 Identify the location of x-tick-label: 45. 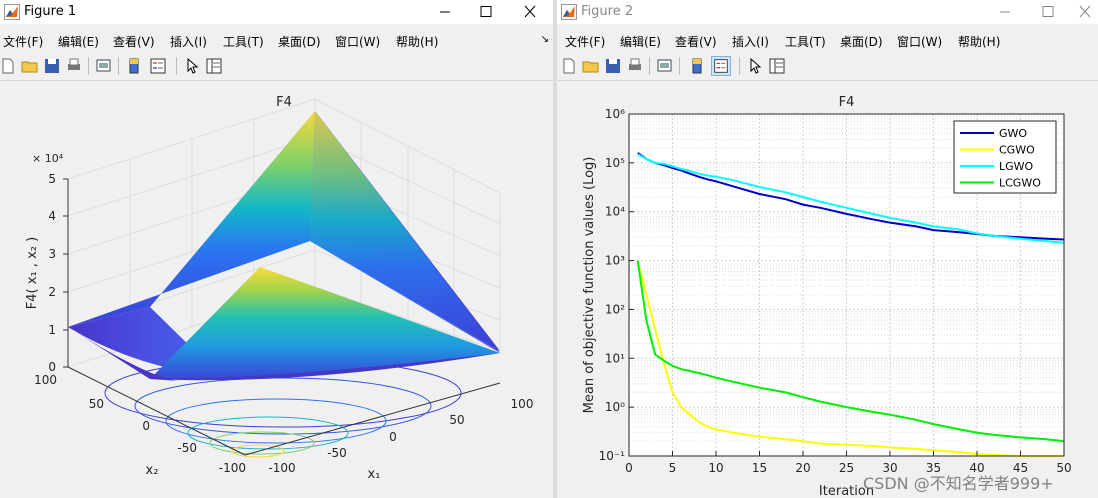
(1020, 468).